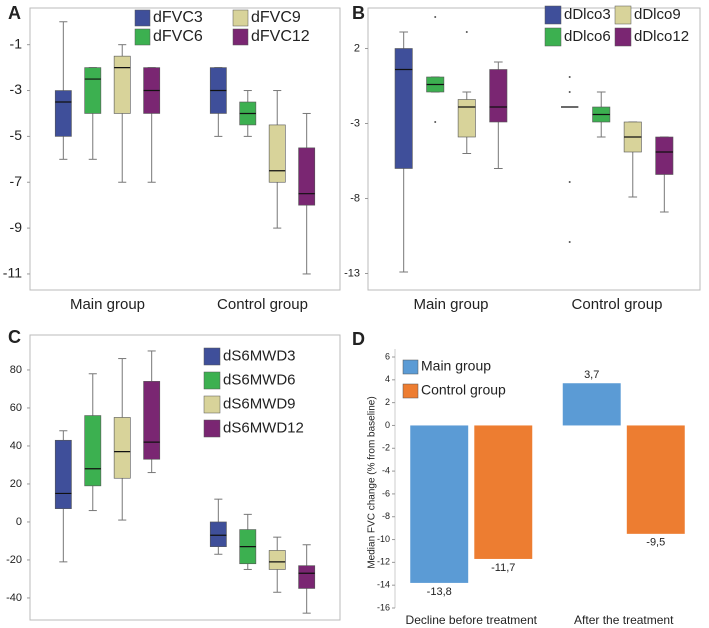 This screenshot has width=709, height=628. What do you see at coordinates (263, 427) in the screenshot?
I see `legend-label: dS6MWD12` at bounding box center [263, 427].